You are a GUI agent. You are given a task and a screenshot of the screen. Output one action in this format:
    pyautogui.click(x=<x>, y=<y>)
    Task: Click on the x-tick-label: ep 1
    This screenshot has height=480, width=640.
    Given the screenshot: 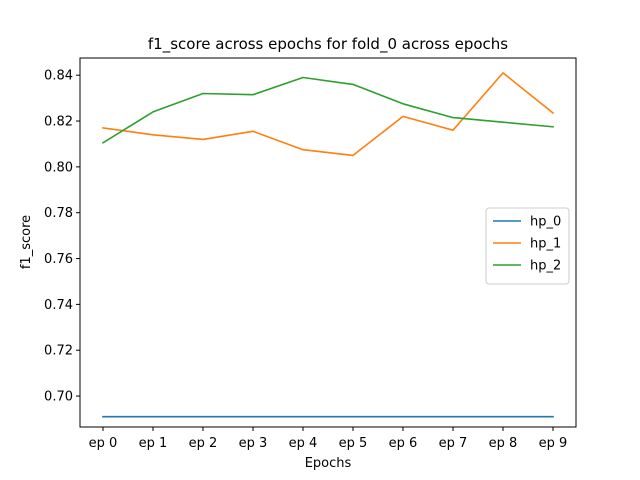 What is the action you would take?
    pyautogui.click(x=153, y=443)
    